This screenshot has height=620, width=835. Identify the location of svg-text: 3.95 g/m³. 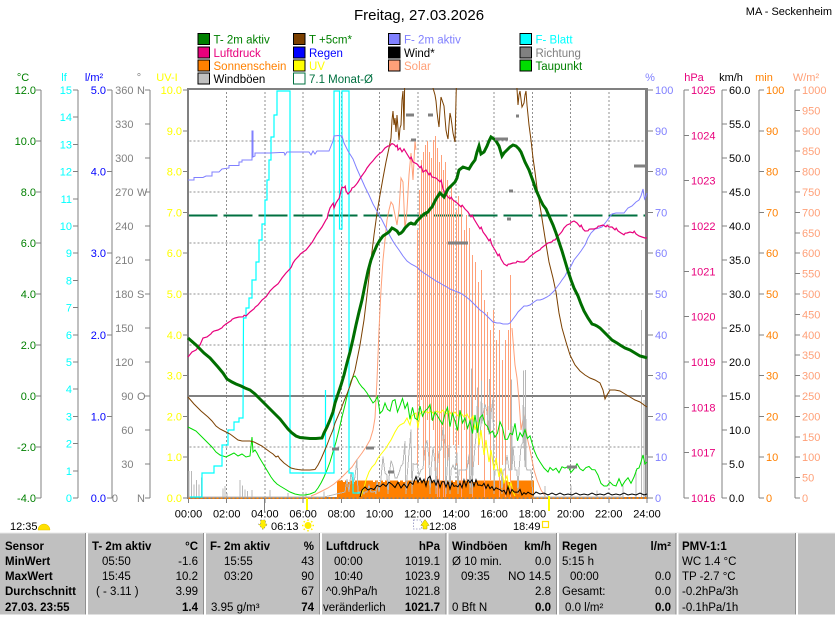
(235, 608).